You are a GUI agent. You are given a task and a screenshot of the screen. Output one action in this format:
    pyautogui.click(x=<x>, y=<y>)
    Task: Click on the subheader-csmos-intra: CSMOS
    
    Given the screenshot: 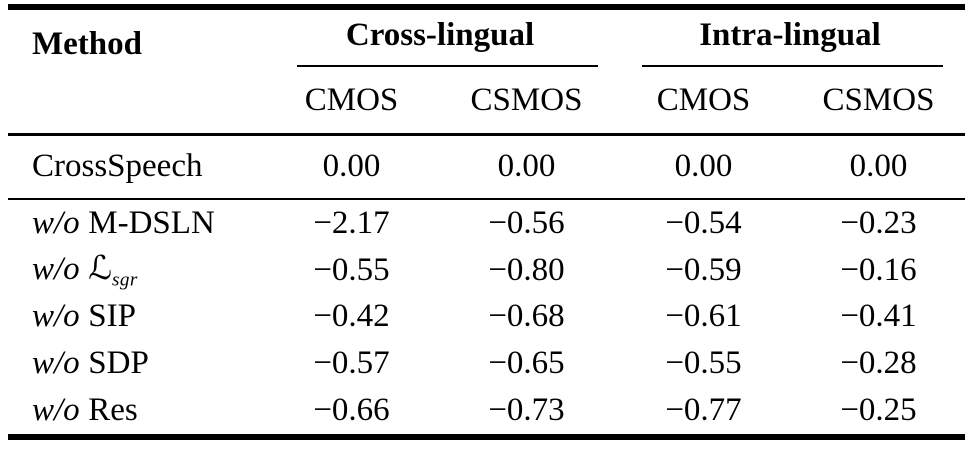 What is the action you would take?
    pyautogui.click(x=878, y=99)
    